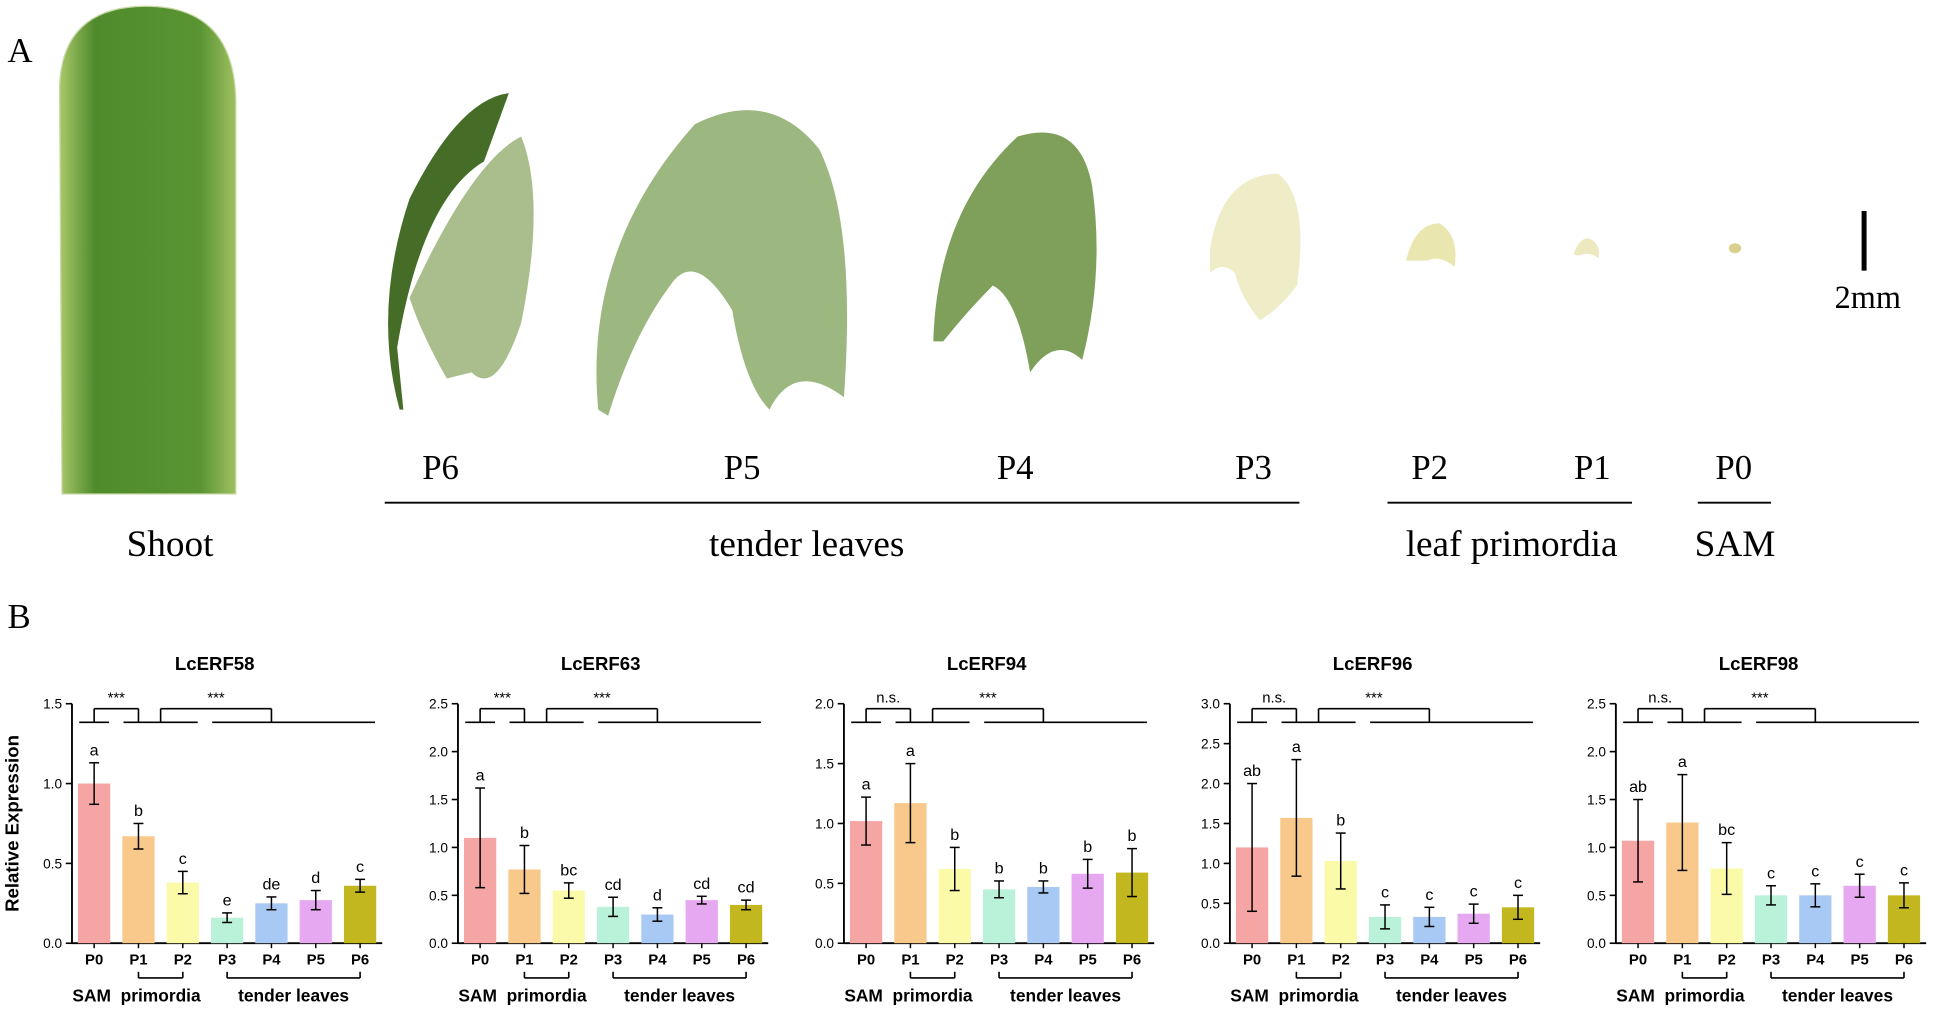 Image resolution: width=1946 pixels, height=1014 pixels. I want to click on letter-label: de, so click(271, 884).